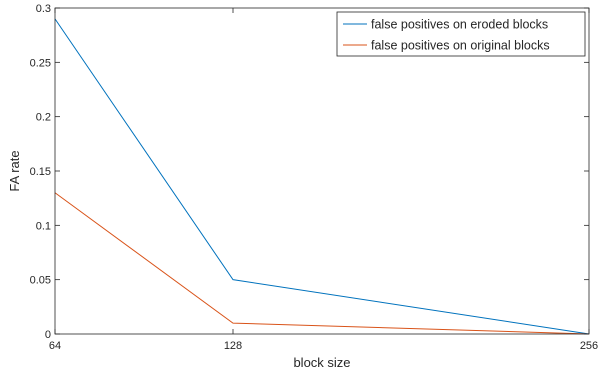 The width and height of the screenshot is (601, 374). I want to click on y-axis-title: FA rate, so click(14, 170).